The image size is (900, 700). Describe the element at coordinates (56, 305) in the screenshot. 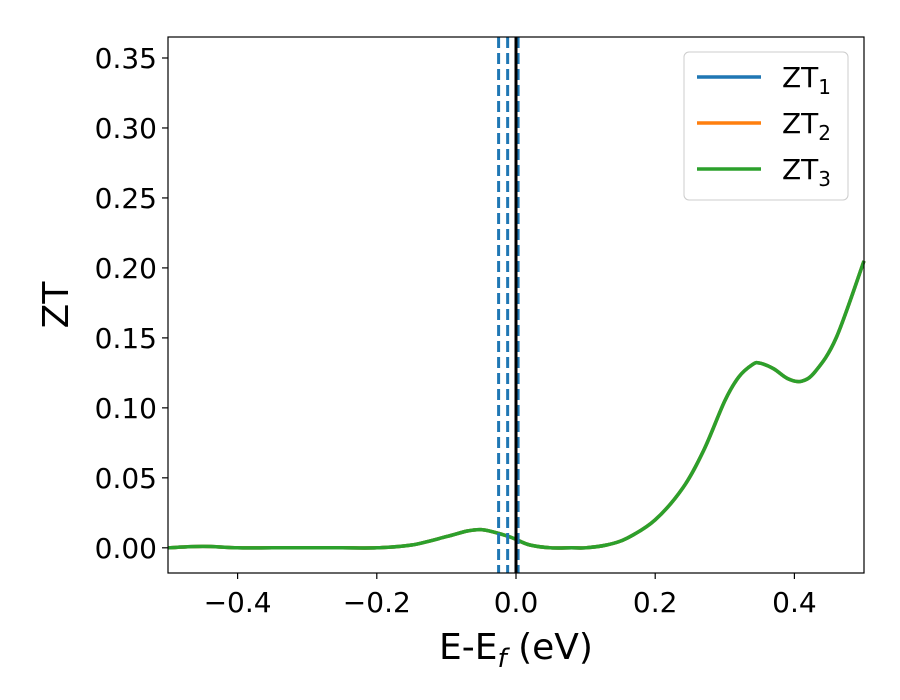

I see `y-axis-label: ZT` at that location.